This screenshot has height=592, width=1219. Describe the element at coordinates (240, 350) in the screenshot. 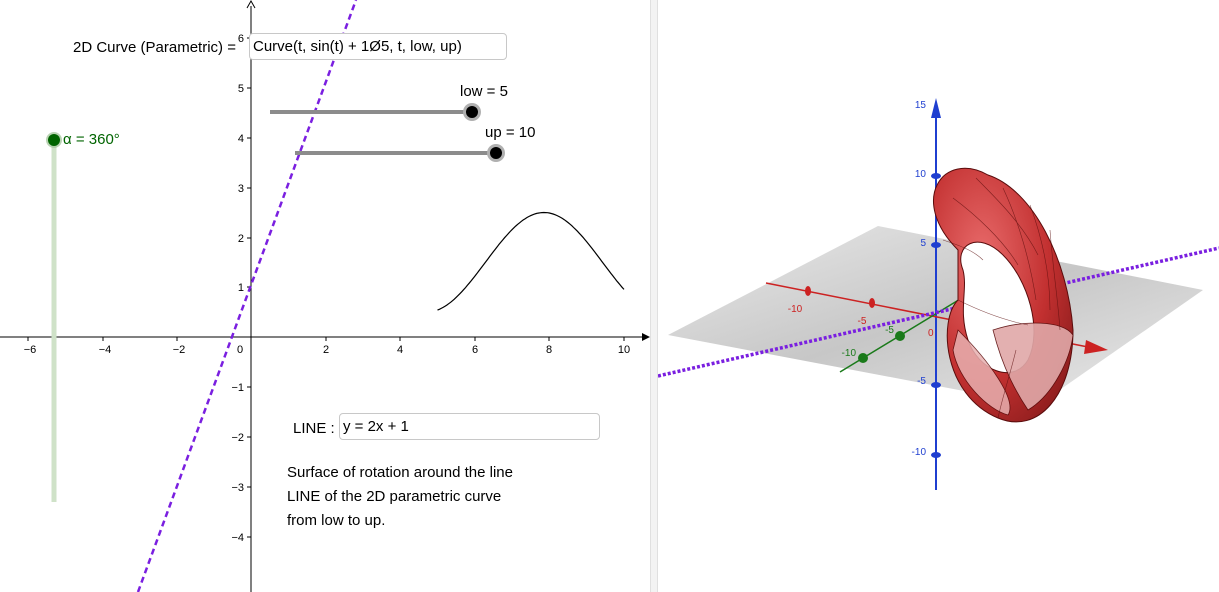

I see `x-tick-label: 0` at that location.